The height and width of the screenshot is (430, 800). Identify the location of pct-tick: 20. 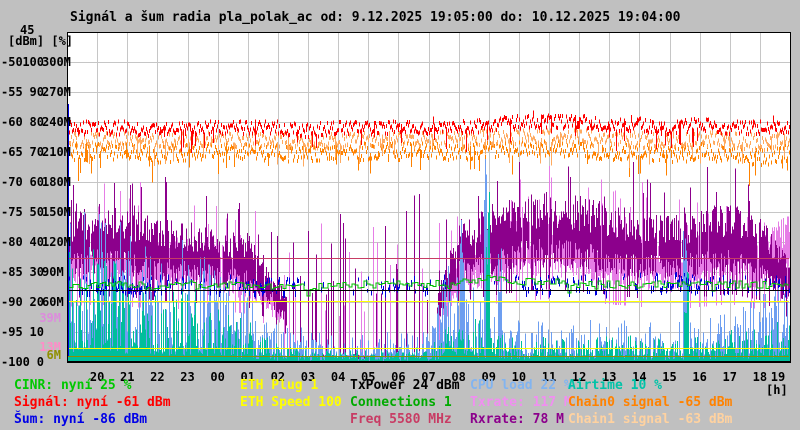
(37, 302).